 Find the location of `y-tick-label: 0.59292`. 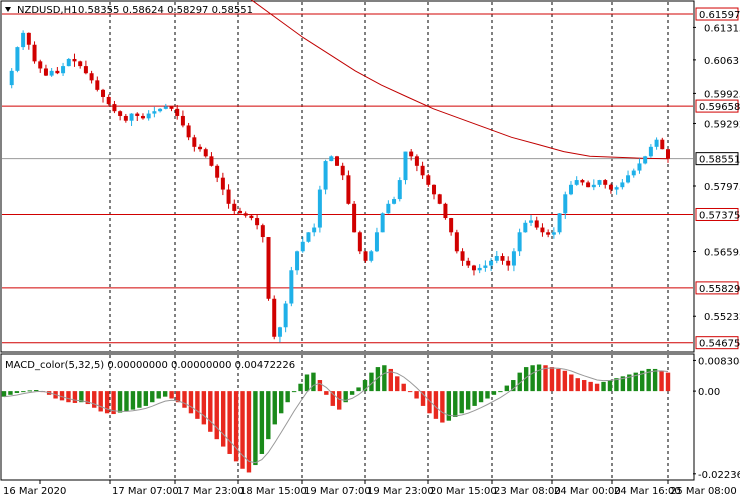

y-tick-label: 0.59292 is located at coordinates (722, 124).